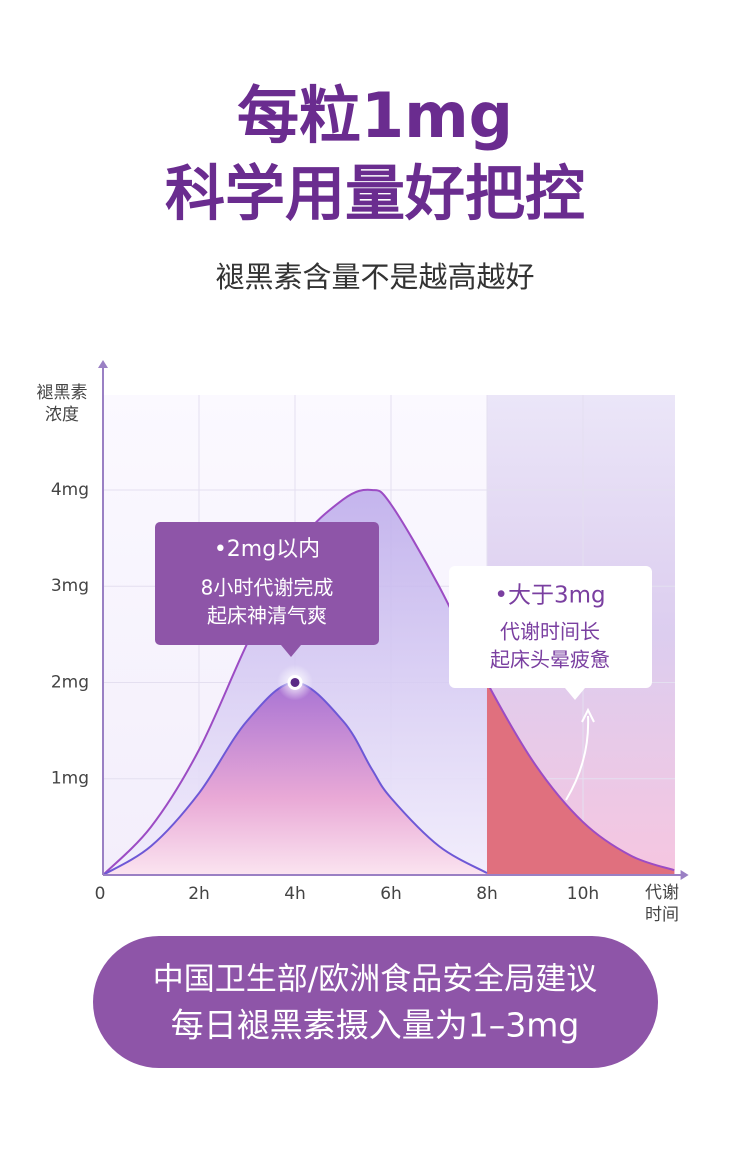  I want to click on arrow, so click(577, 758).